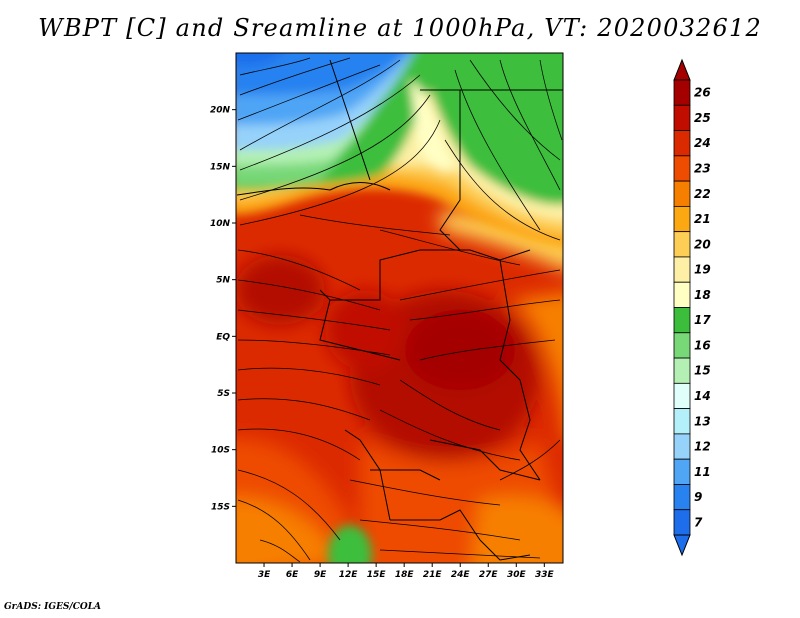 The image size is (800, 618). Describe the element at coordinates (349, 575) in the screenshot. I see `lon-tick-label: 12E` at that location.